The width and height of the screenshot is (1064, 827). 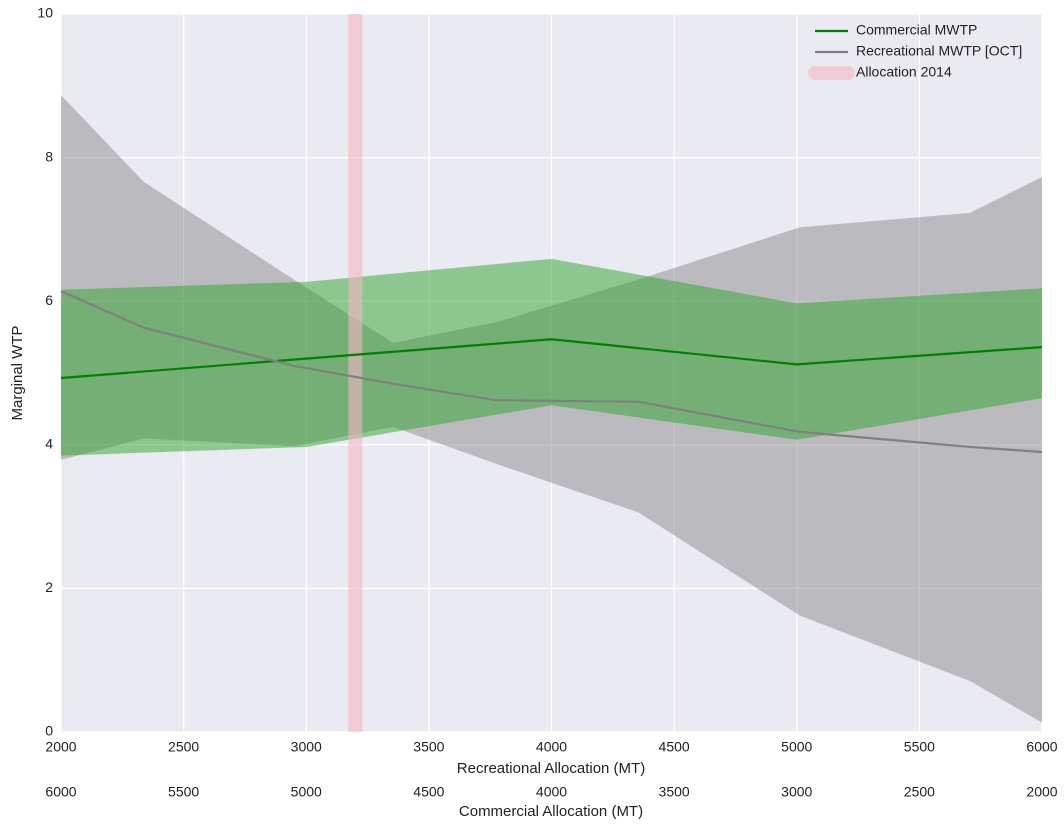 I want to click on x2-axis-label: Commercial Allocation (MT), so click(x=551, y=811).